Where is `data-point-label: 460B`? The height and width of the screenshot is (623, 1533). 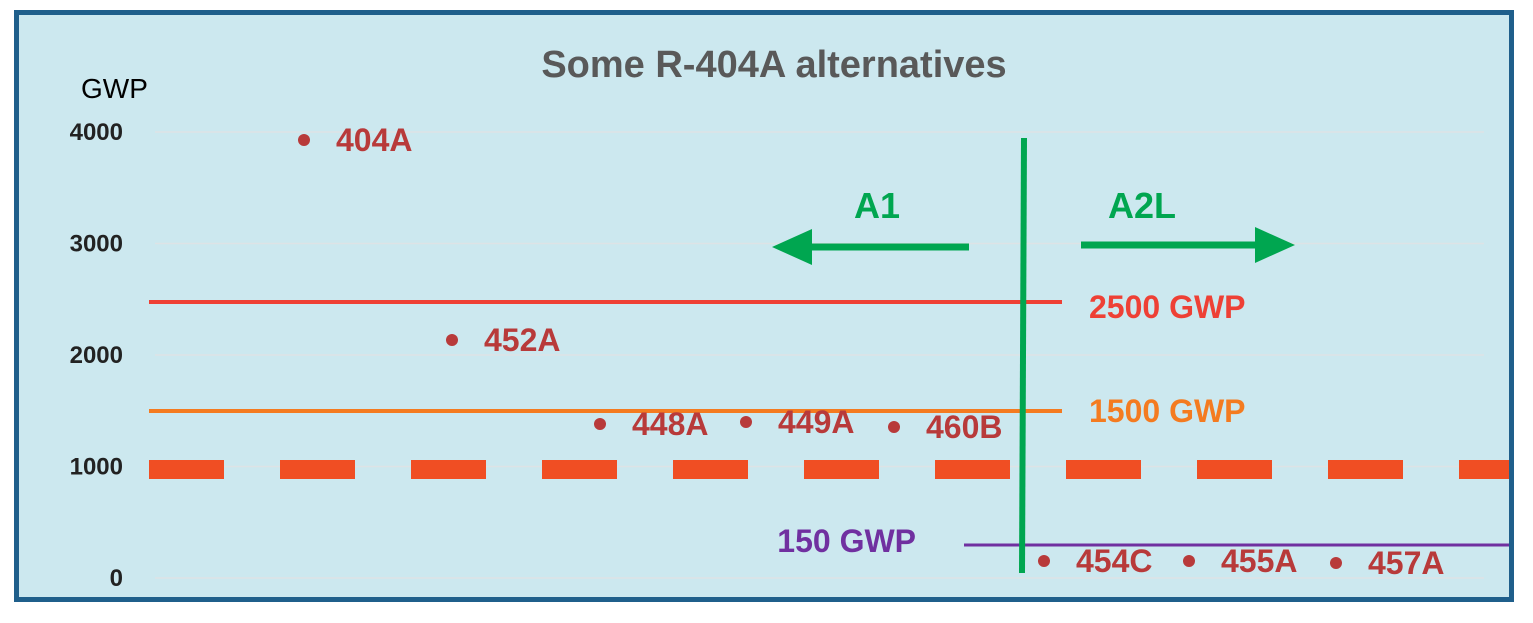 data-point-label: 460B is located at coordinates (964, 427).